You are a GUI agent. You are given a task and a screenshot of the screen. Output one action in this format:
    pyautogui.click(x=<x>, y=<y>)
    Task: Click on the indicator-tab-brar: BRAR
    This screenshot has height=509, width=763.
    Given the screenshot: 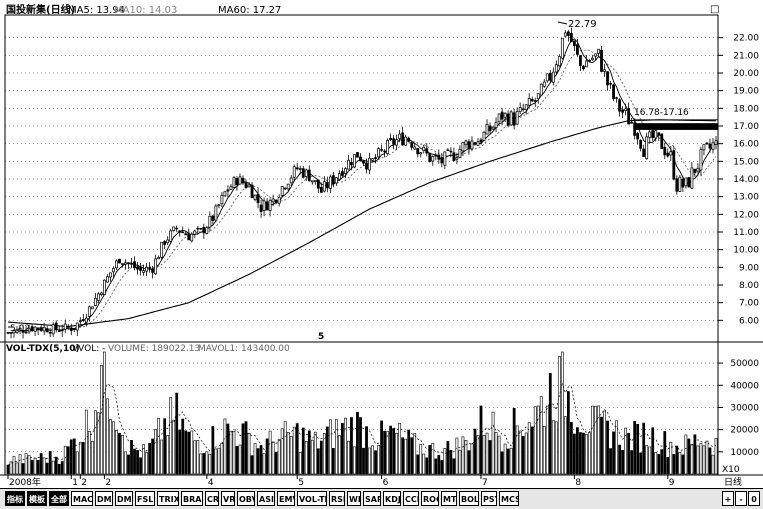 What is the action you would take?
    pyautogui.click(x=192, y=498)
    